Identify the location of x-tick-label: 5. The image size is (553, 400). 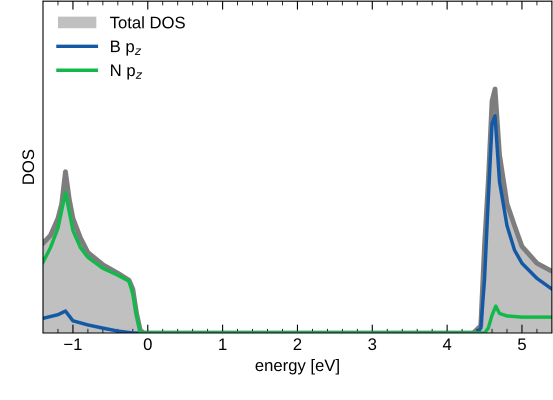
(522, 344).